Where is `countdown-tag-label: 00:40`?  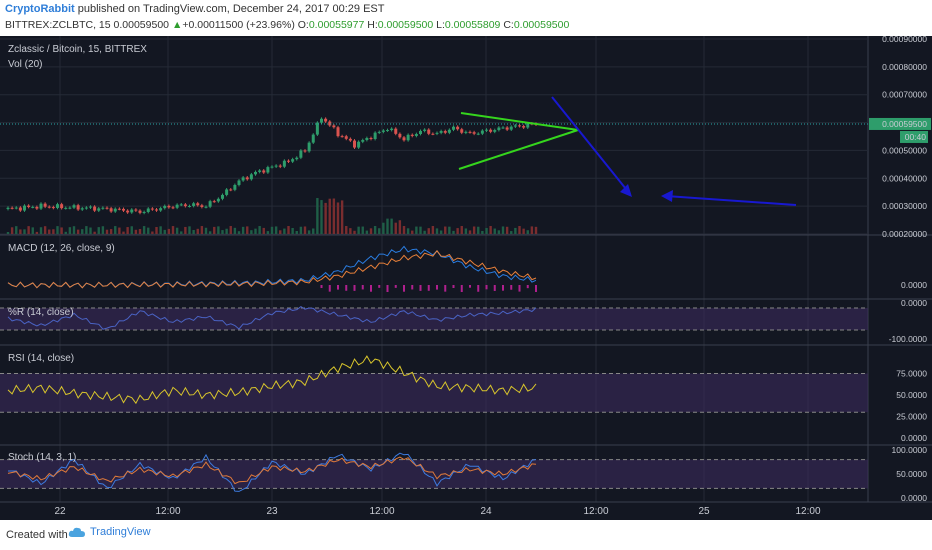
countdown-tag-label: 00:40 is located at coordinates (916, 137).